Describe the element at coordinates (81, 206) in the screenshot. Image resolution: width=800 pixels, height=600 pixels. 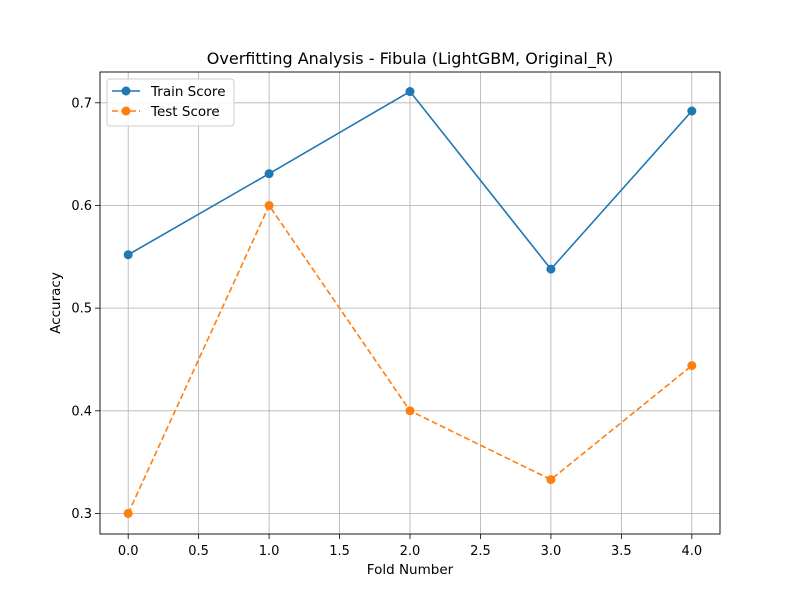
I see `y-tick-label: 0.6` at that location.